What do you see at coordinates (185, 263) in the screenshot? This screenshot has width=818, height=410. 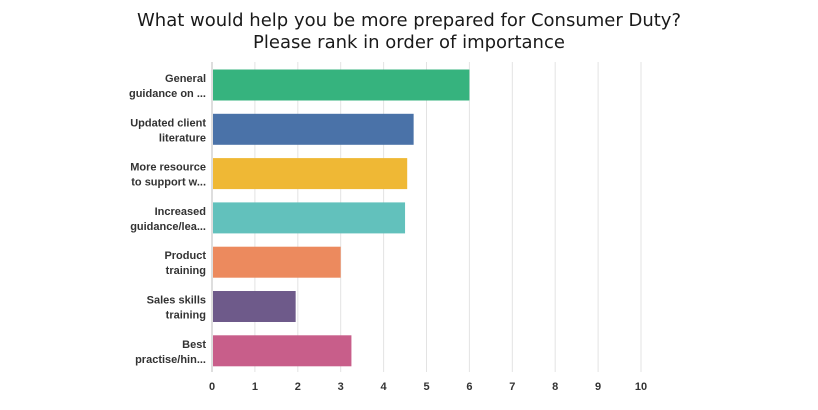 I see `category-label-5: Product training` at bounding box center [185, 263].